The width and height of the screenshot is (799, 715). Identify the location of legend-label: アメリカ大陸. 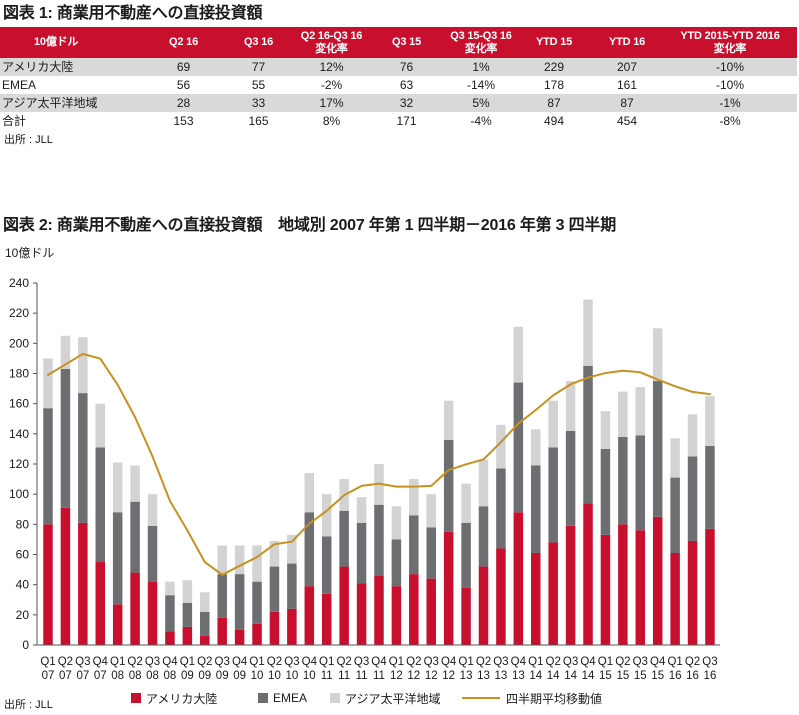
(182, 698).